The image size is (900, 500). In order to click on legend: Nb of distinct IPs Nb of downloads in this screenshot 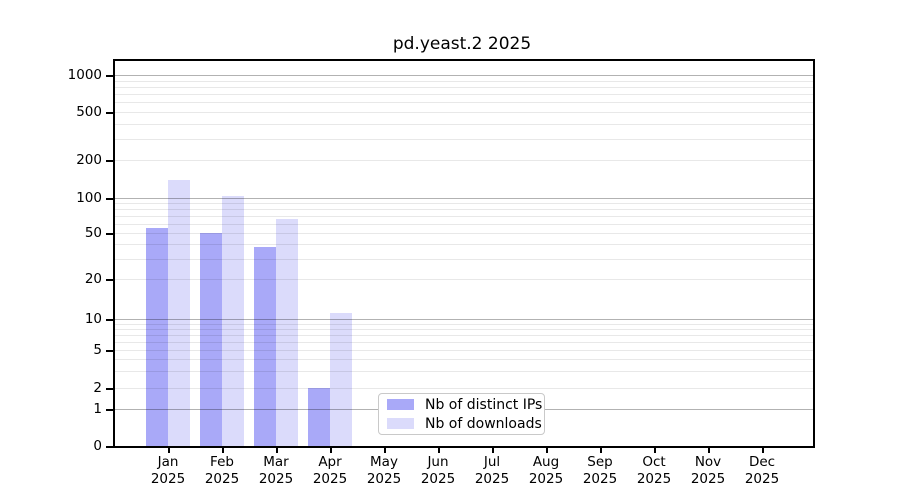, I will do `click(461, 414)`.